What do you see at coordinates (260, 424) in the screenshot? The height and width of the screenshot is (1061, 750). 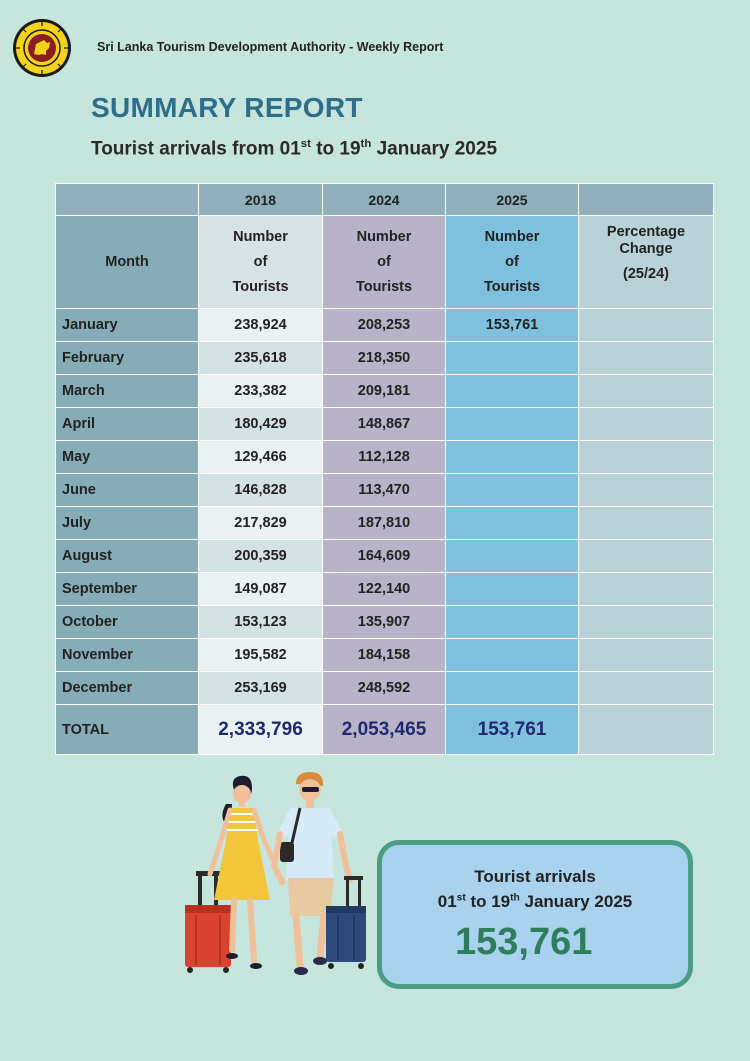 I see `value-2018-cell: 180,429` at bounding box center [260, 424].